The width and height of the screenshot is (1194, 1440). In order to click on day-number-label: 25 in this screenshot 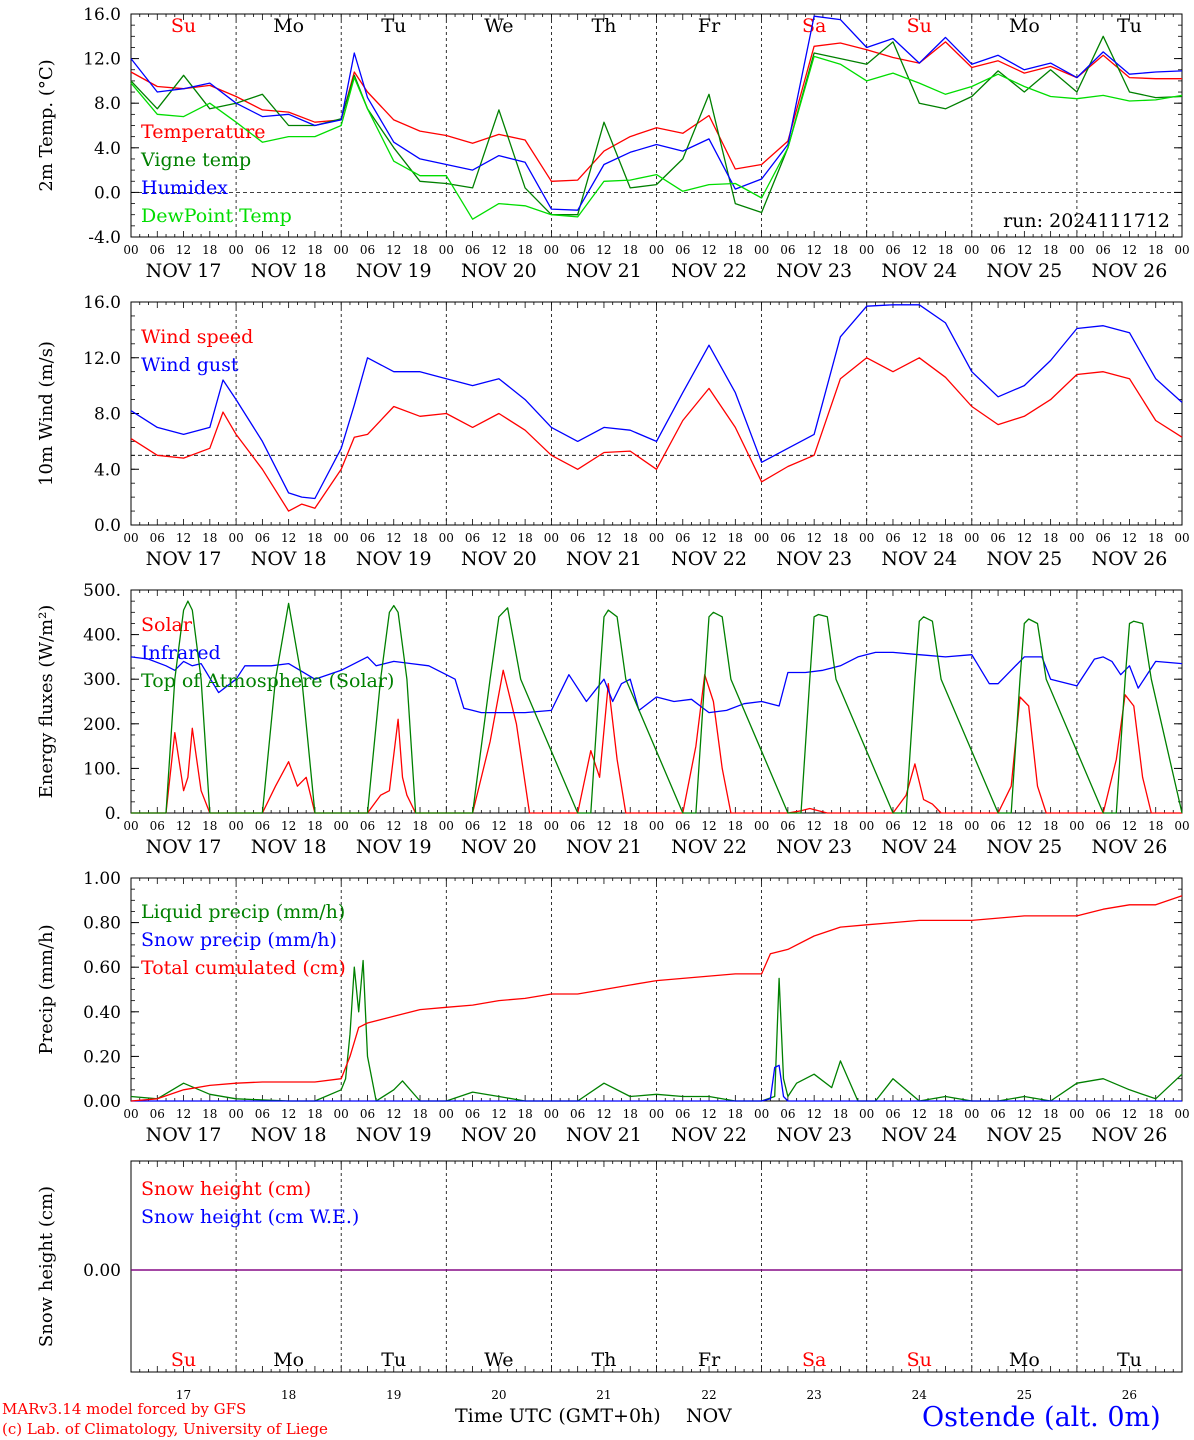, I will do `click(1024, 1395)`.